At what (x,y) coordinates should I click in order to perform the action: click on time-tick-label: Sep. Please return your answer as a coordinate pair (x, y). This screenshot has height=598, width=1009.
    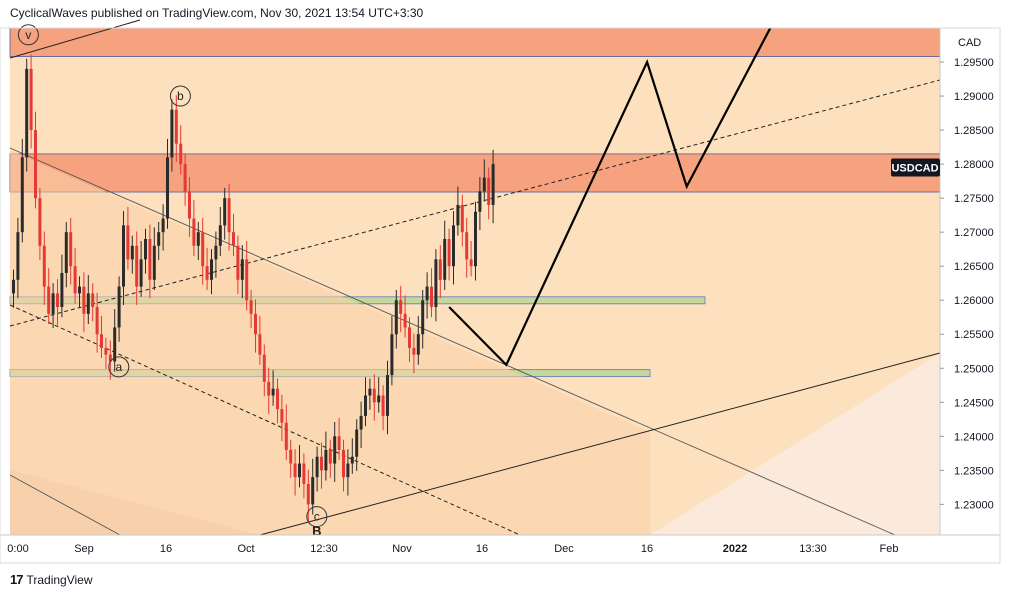
    Looking at the image, I should click on (84, 549).